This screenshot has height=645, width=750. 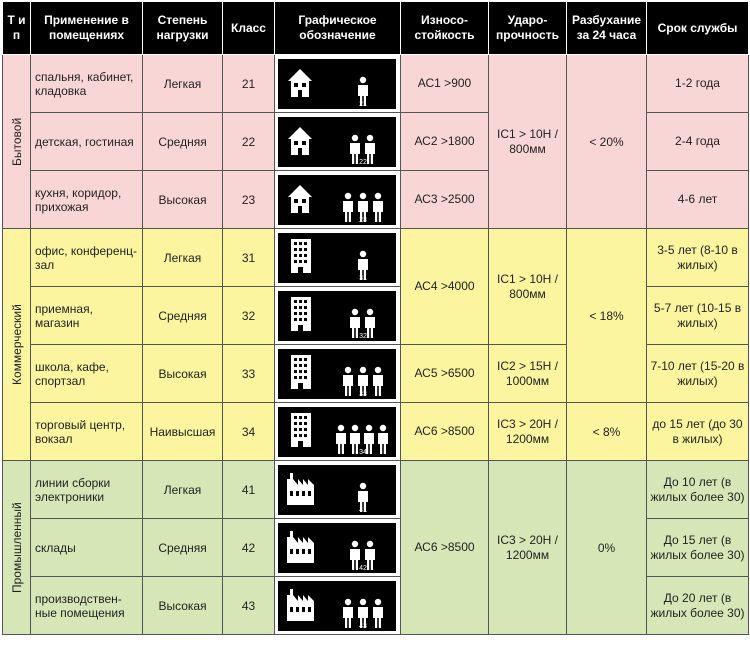 I want to click on symbol-cell: 34, so click(x=337, y=431).